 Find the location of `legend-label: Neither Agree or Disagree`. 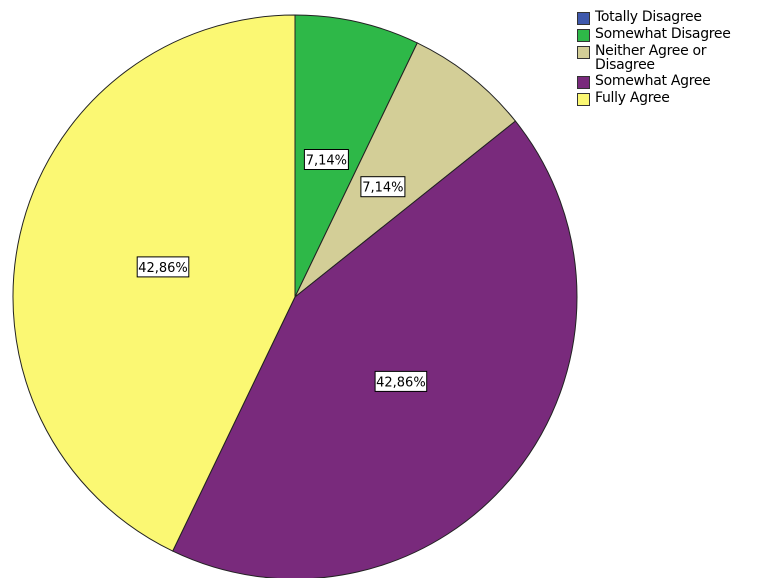

legend-label: Neither Agree or Disagree is located at coordinates (651, 58).